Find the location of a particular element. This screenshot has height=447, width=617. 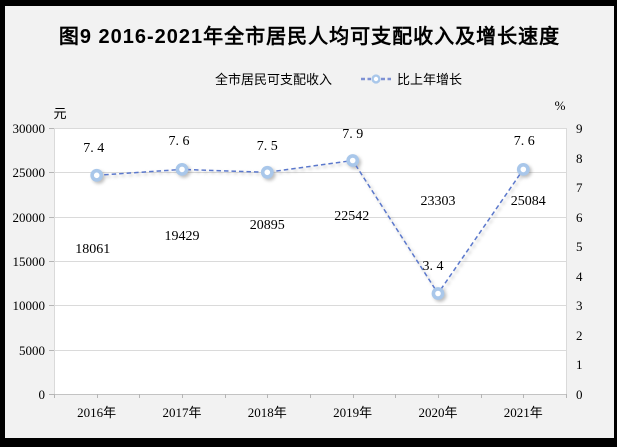

x-axis-label: 2016年 is located at coordinates (97, 412).